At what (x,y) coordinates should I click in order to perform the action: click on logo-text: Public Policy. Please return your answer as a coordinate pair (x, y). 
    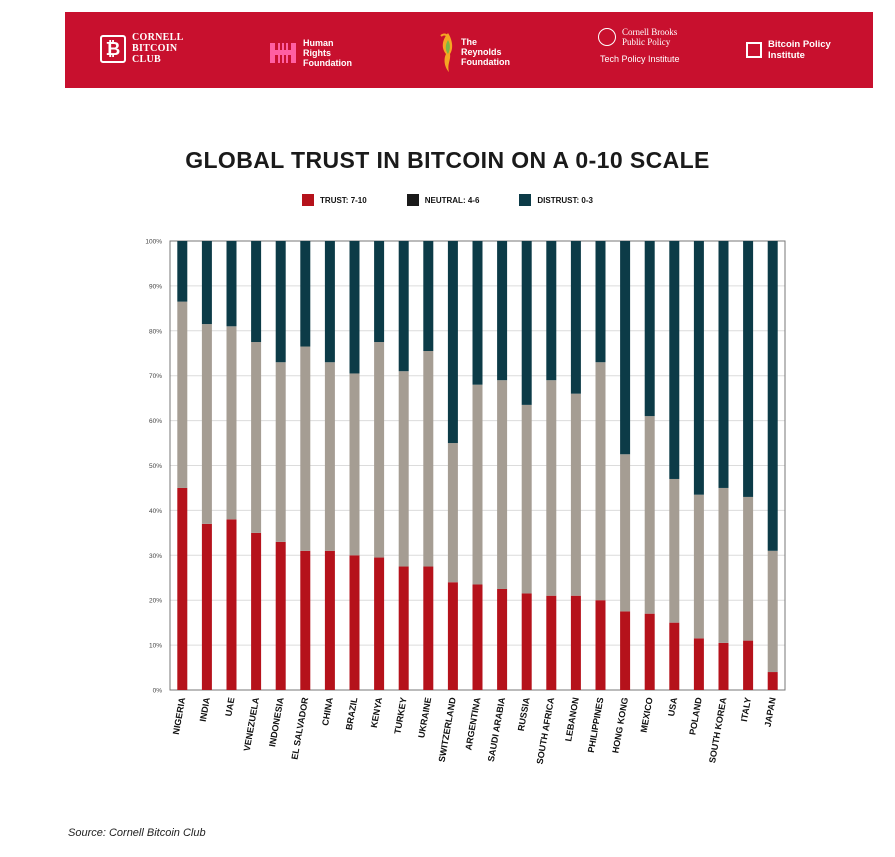
    Looking at the image, I should click on (646, 42).